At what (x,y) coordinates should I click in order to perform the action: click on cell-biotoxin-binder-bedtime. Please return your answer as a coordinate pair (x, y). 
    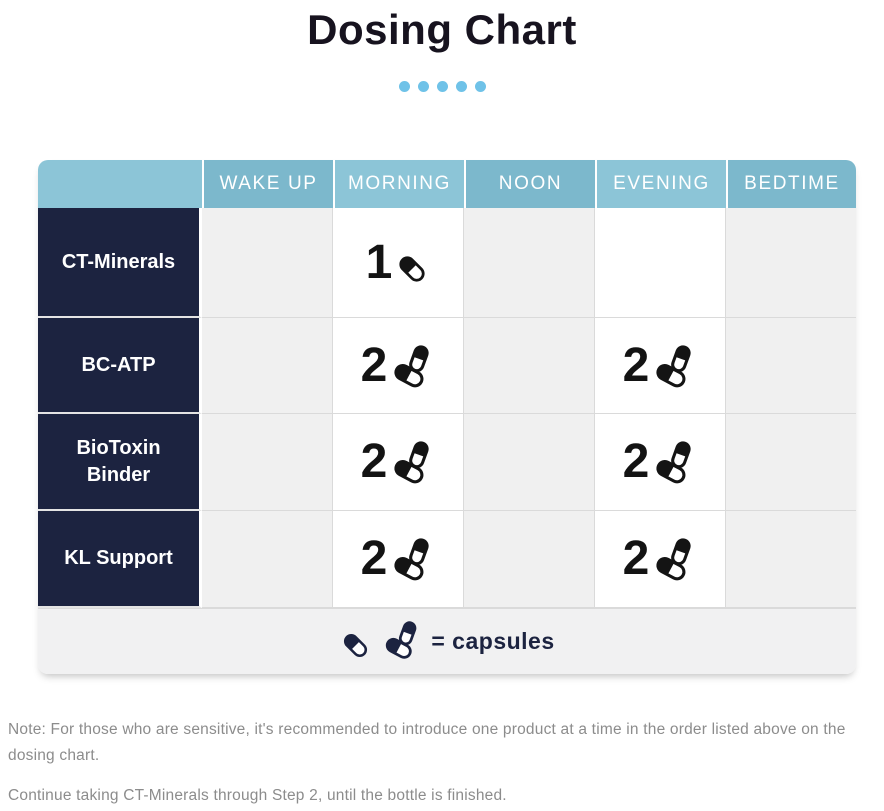
    Looking at the image, I should click on (791, 462).